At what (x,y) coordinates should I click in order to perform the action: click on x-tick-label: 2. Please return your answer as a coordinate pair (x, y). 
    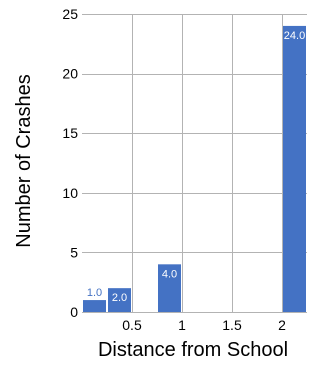
    Looking at the image, I should click on (282, 325).